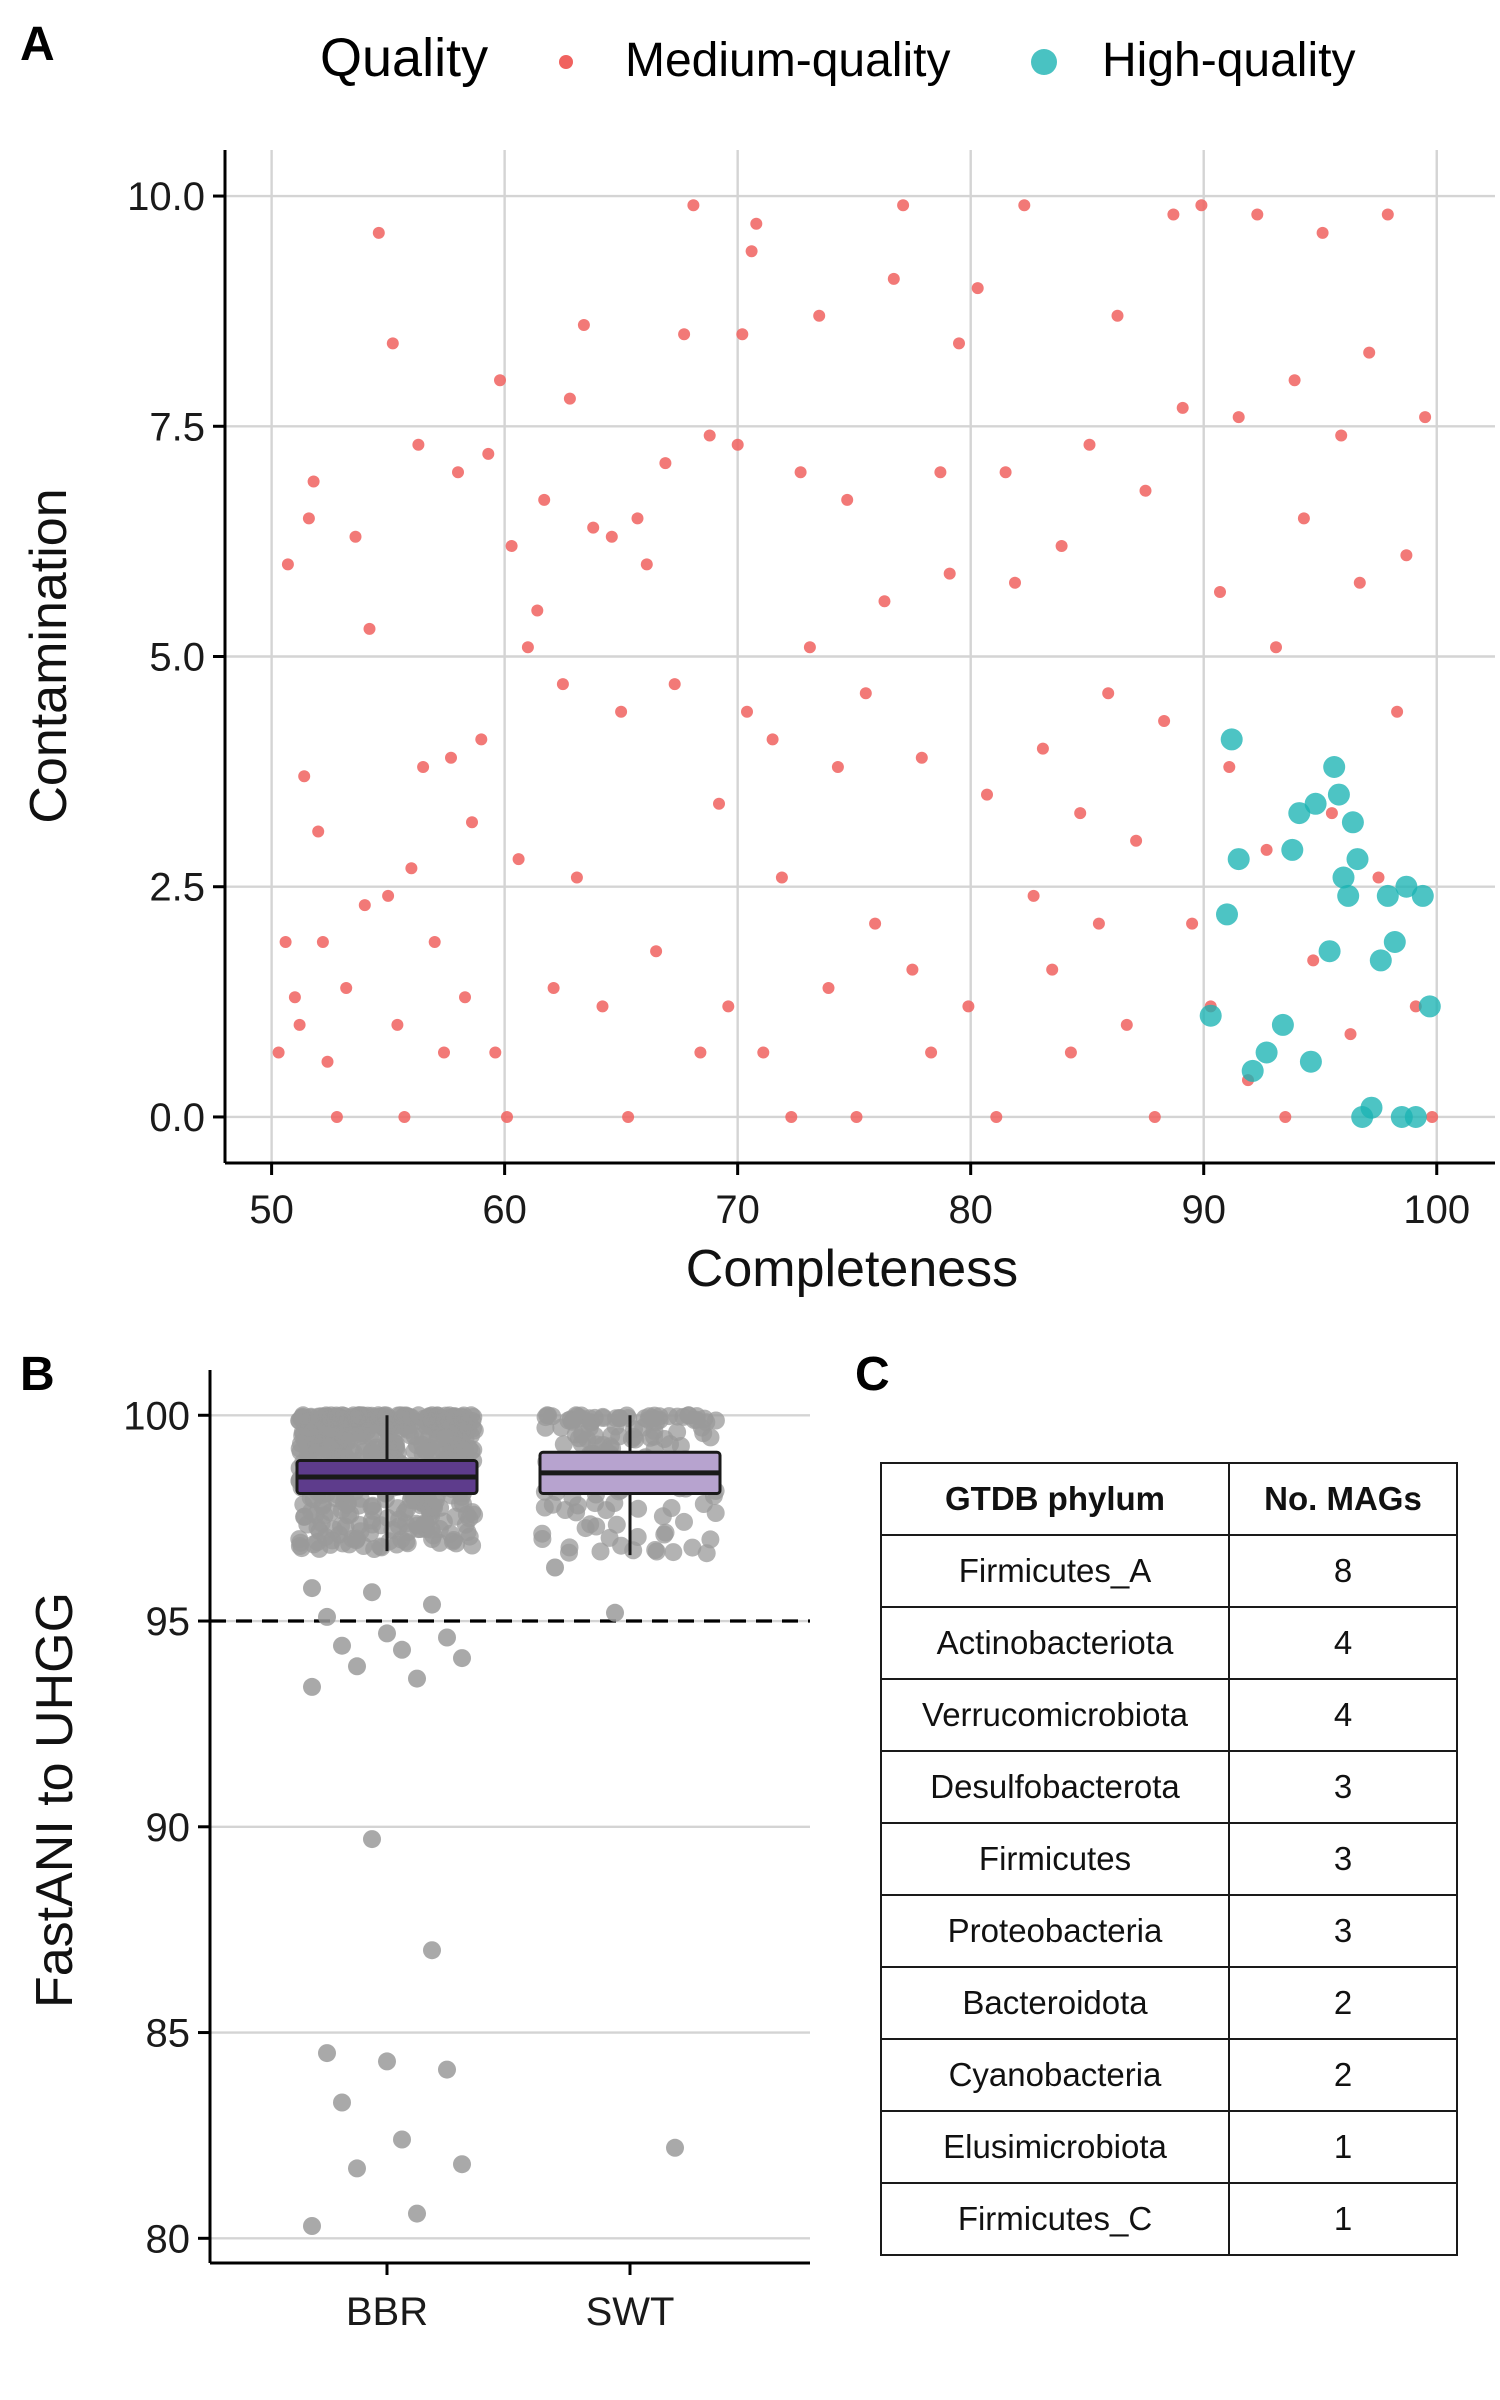 Image resolution: width=1500 pixels, height=2400 pixels. What do you see at coordinates (1169, 1715) in the screenshot?
I see `table-row: Verrucomicrobiota 4` at bounding box center [1169, 1715].